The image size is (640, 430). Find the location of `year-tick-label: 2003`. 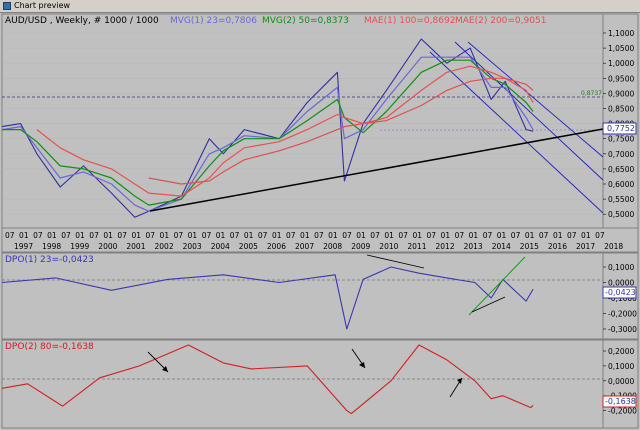

year-tick-label: 2003 is located at coordinates (192, 246).